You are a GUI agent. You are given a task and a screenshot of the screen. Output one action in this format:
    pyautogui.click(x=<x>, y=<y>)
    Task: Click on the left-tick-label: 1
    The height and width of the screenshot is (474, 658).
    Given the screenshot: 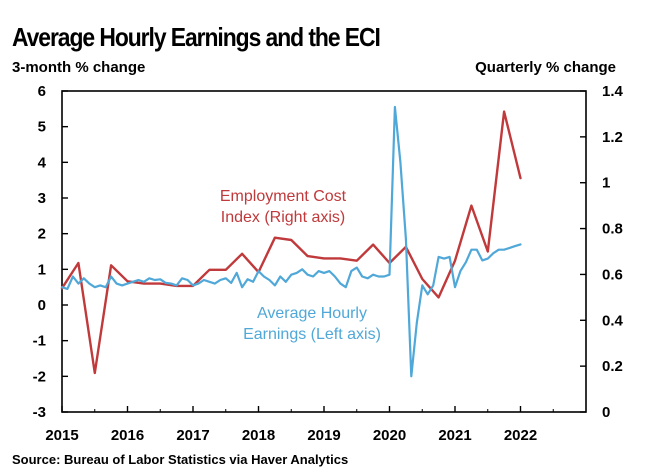 What is the action you would take?
    pyautogui.click(x=42, y=269)
    